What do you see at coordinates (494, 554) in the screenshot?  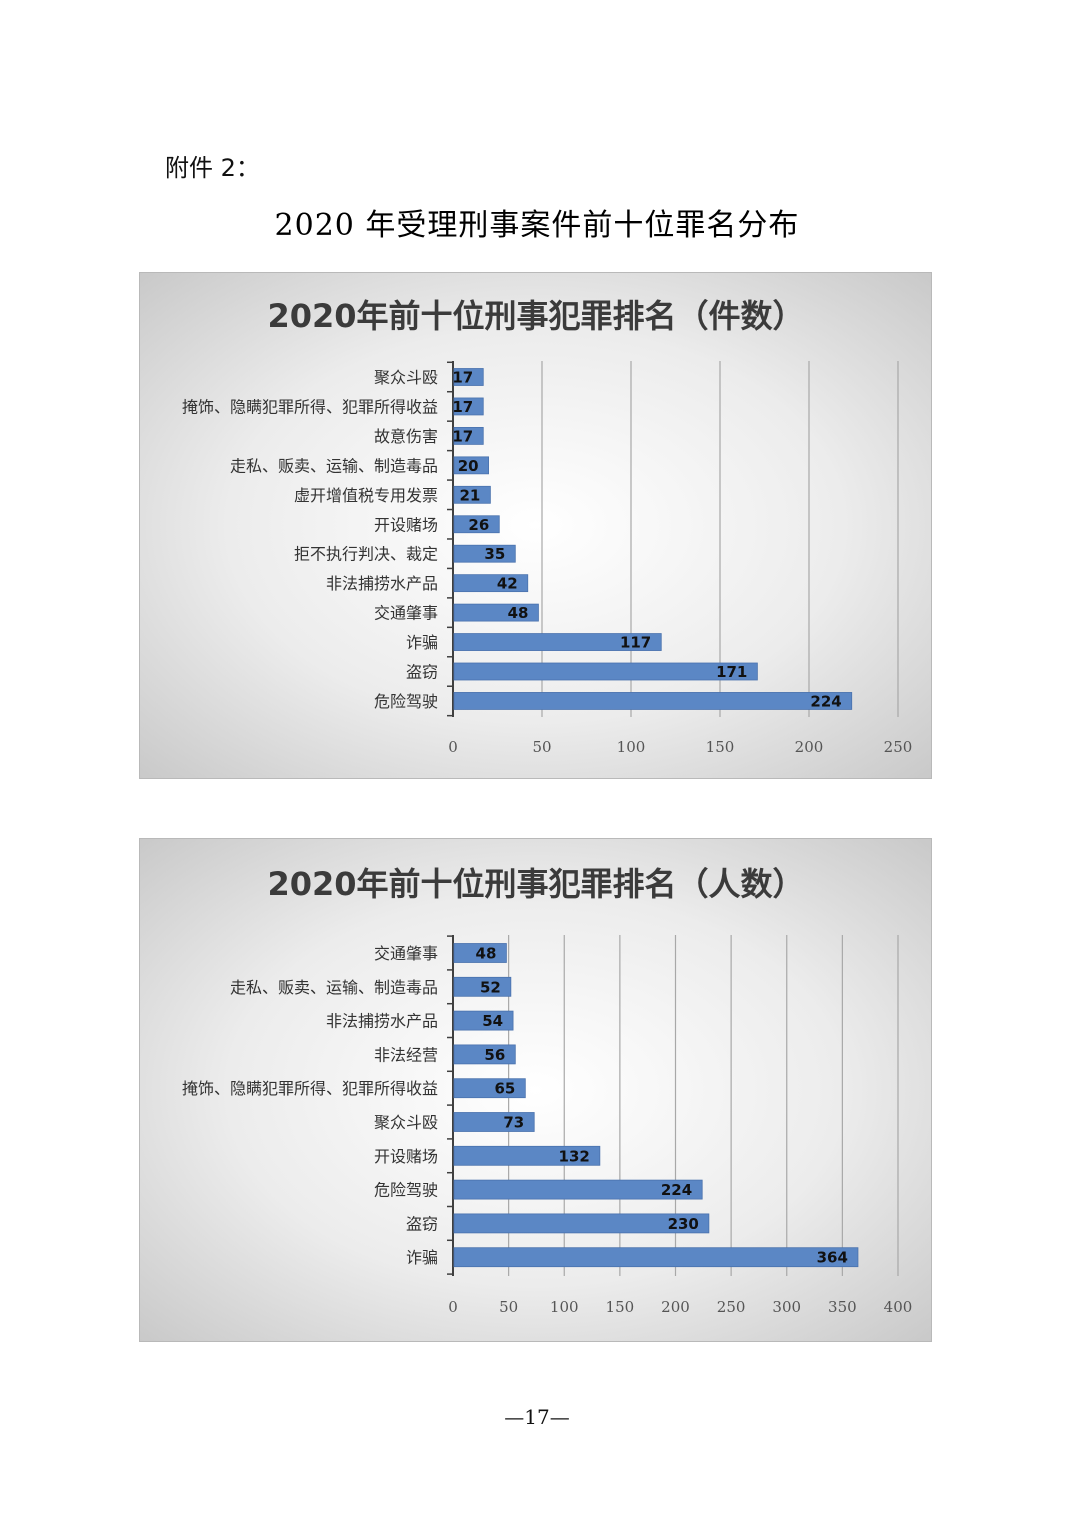 I see `data-label: 35` at bounding box center [494, 554].